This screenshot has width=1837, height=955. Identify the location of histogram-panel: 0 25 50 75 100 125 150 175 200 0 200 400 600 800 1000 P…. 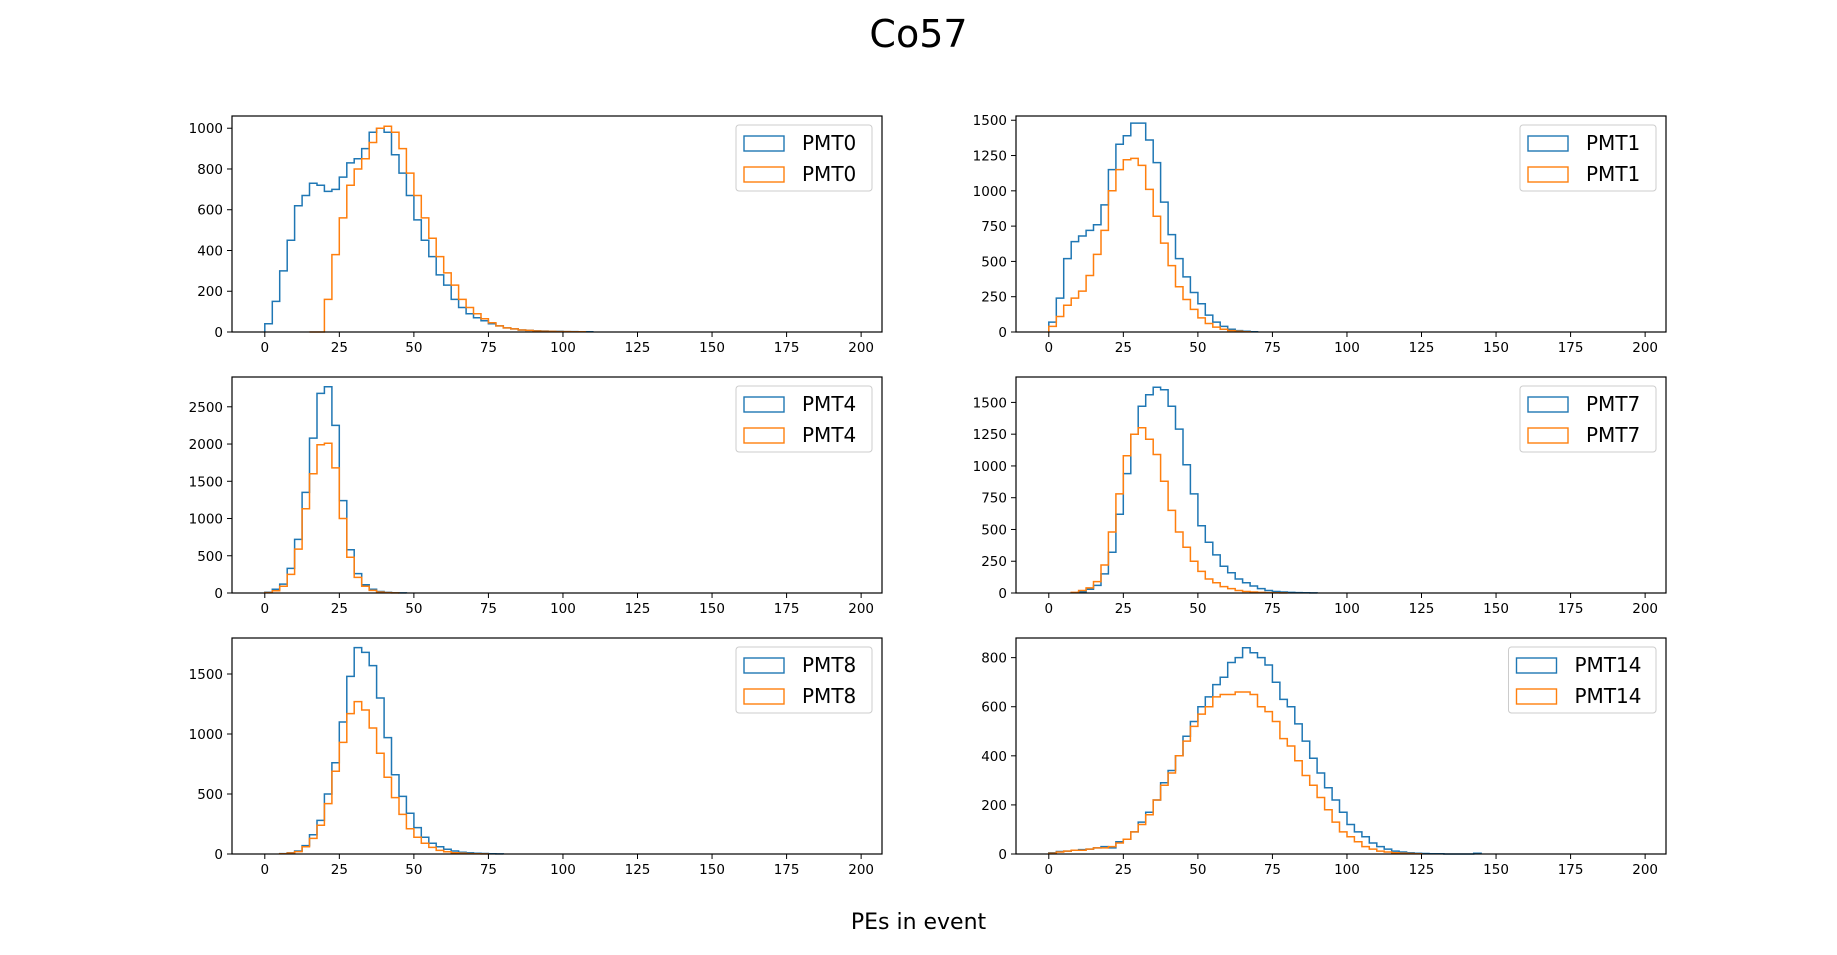
(536, 235).